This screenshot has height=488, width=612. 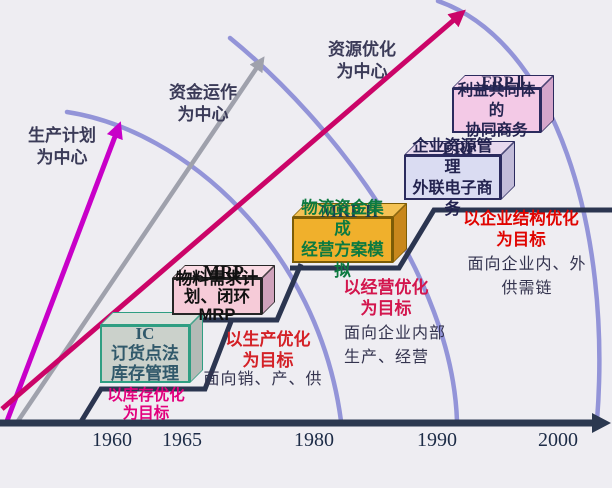 I want to click on label-axis-label-production-line-2: 为中心, so click(x=62, y=158).